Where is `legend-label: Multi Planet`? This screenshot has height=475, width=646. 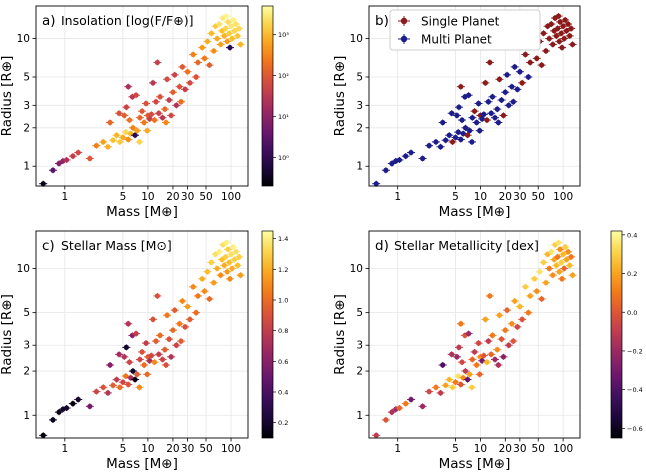
legend-label: Multi Planet is located at coordinates (456, 40).